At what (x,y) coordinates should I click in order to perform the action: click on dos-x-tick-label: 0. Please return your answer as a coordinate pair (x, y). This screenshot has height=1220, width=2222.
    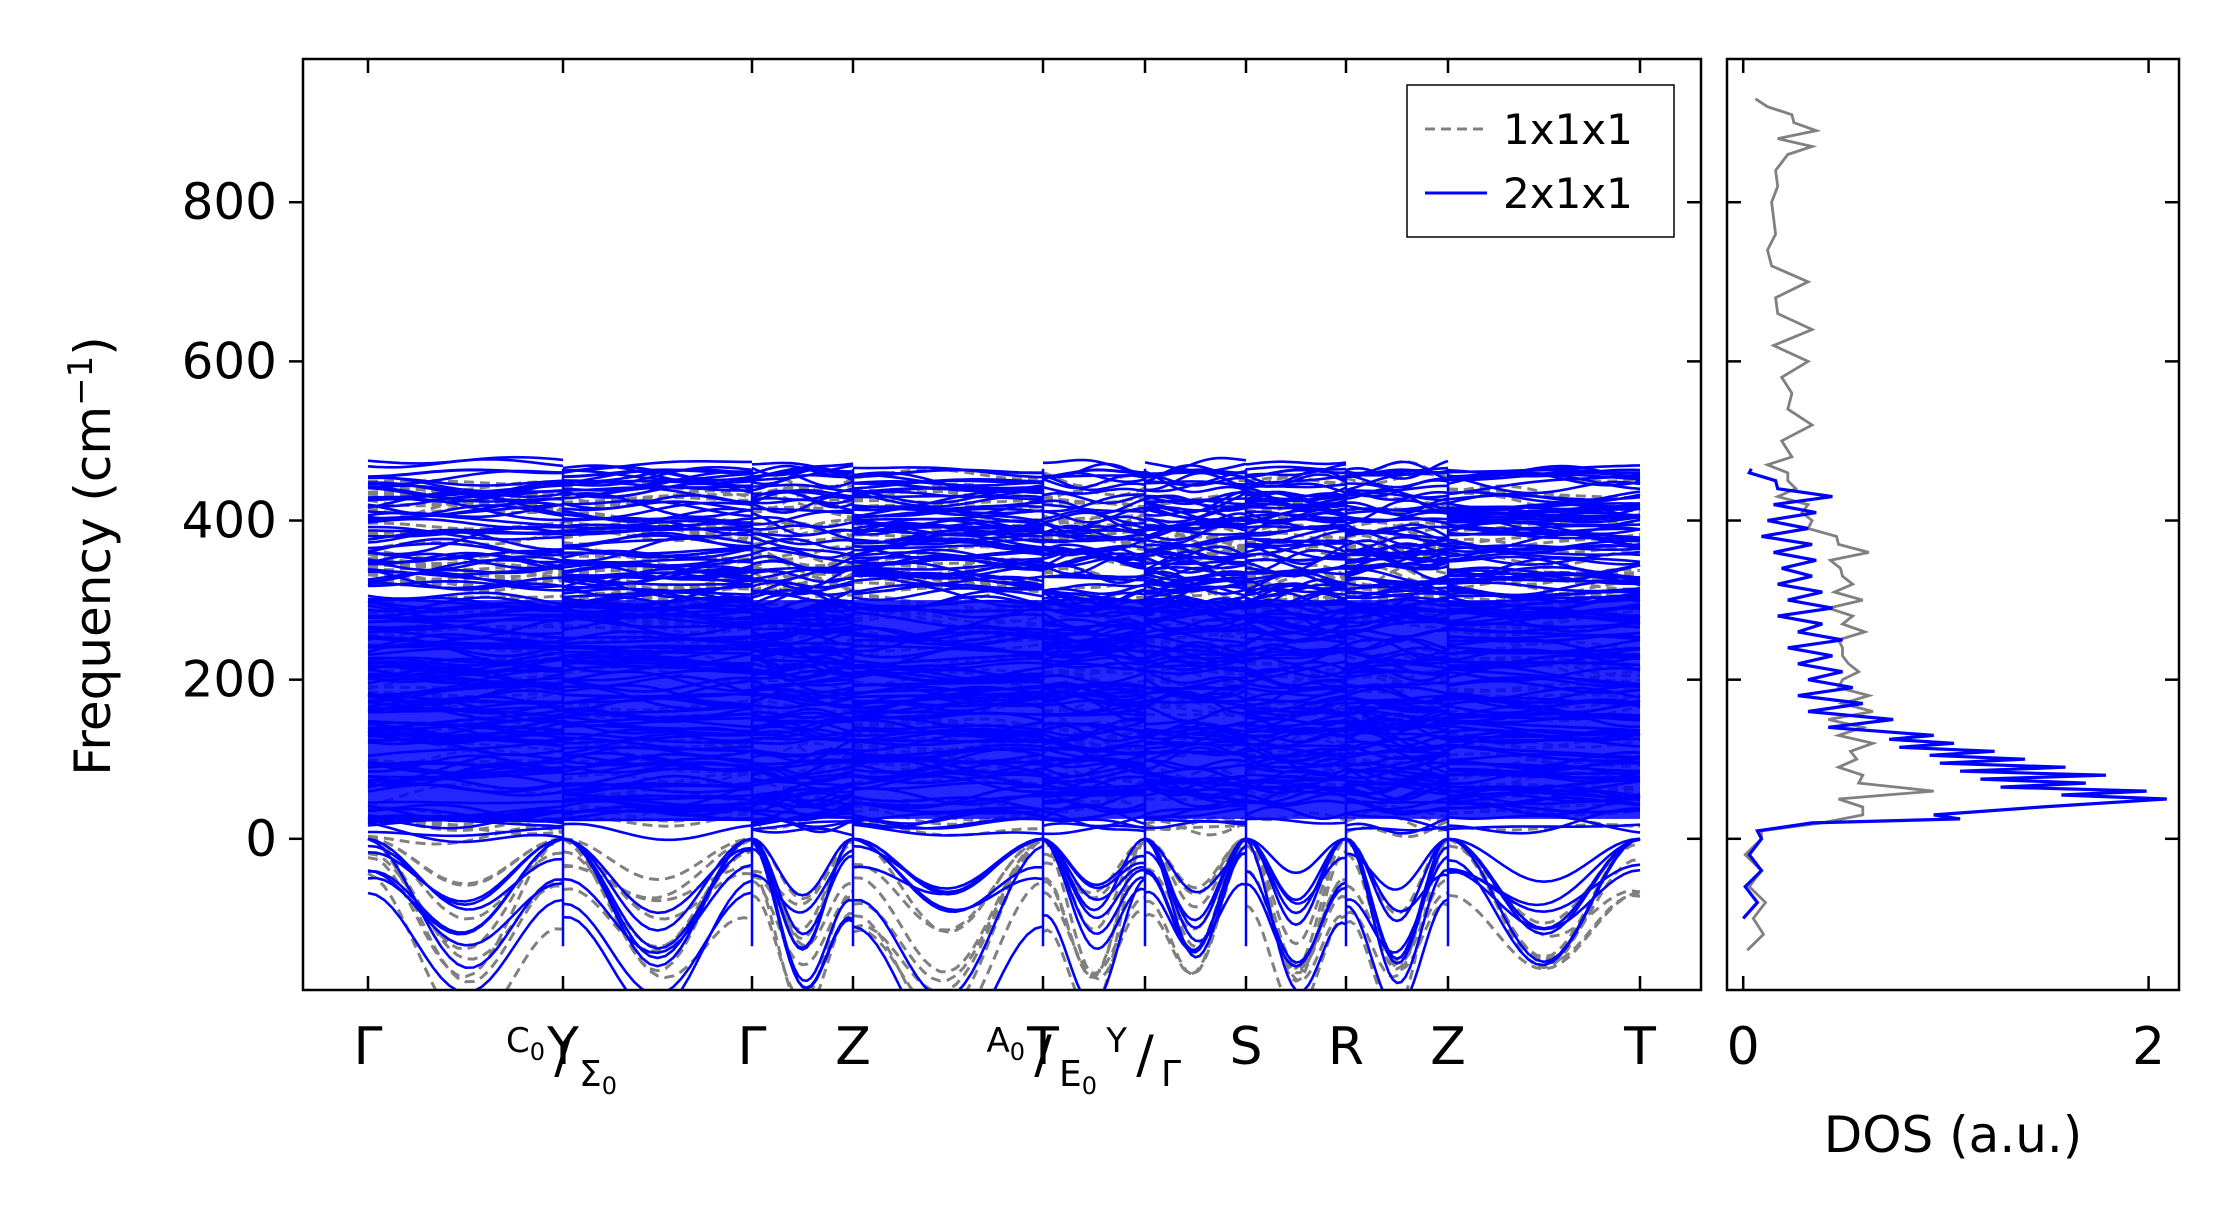
    Looking at the image, I should click on (1743, 1047).